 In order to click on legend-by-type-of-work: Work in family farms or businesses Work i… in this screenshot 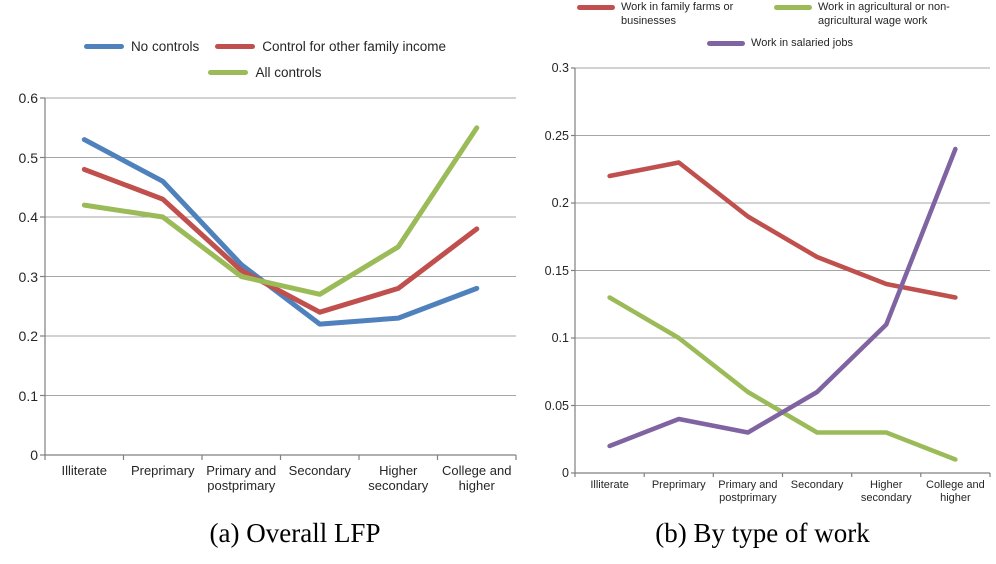, I will do `click(780, 26)`.